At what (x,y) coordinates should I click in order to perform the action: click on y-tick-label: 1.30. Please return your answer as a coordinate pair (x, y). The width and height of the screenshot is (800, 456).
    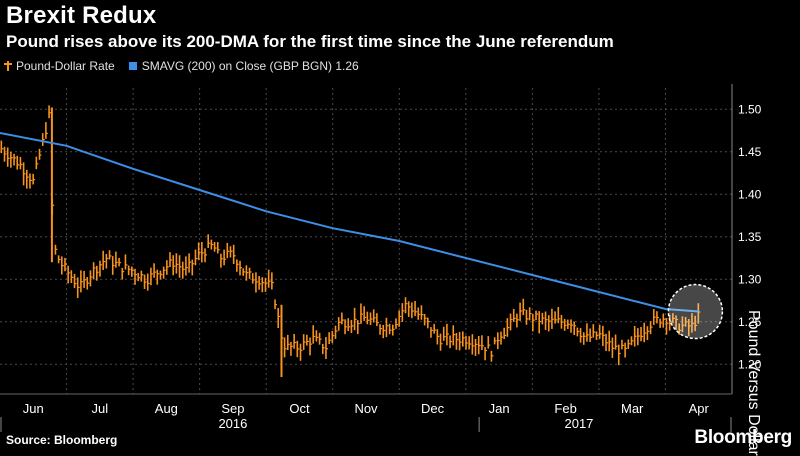
    Looking at the image, I should click on (750, 279).